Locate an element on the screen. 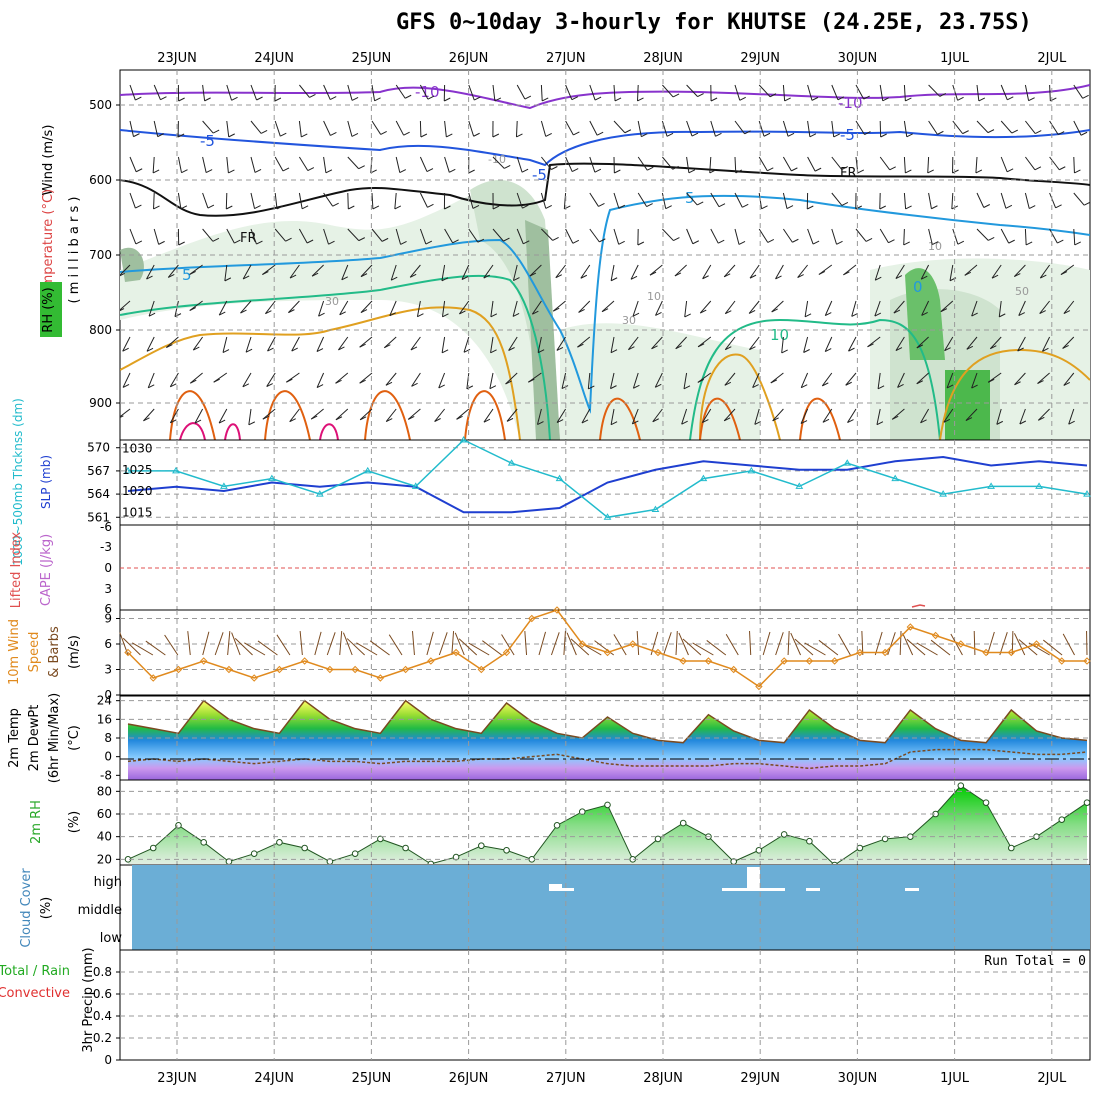 Image resolution: width=1100 pixels, height=1100 pixels. y-tick-label: 8 is located at coordinates (108, 738).